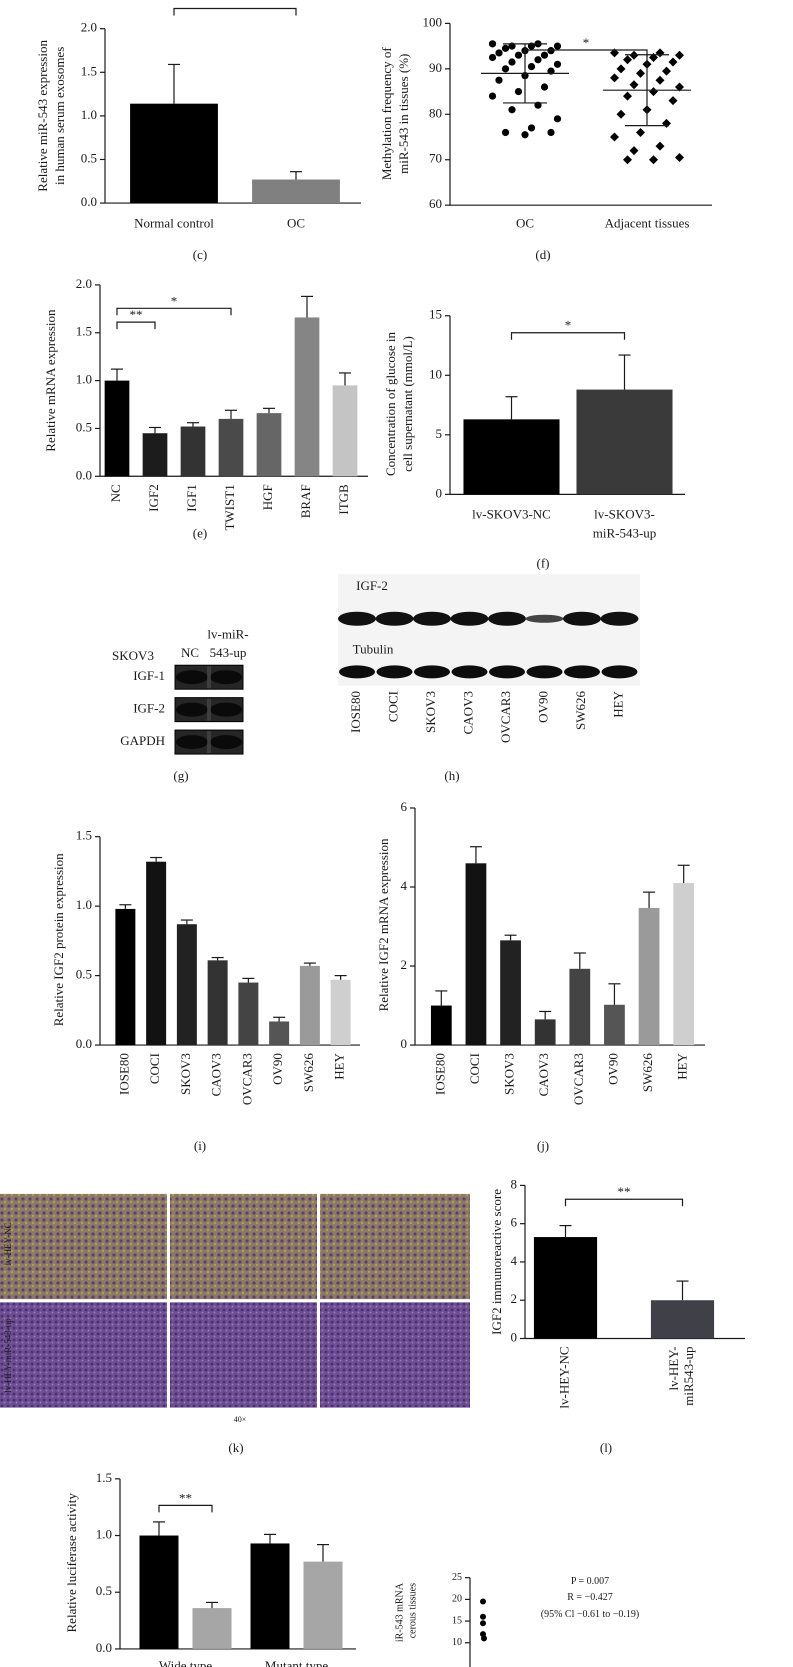 The image size is (793, 1667). What do you see at coordinates (149, 675) in the screenshot?
I see `blot-row-label: IGF-1` at bounding box center [149, 675].